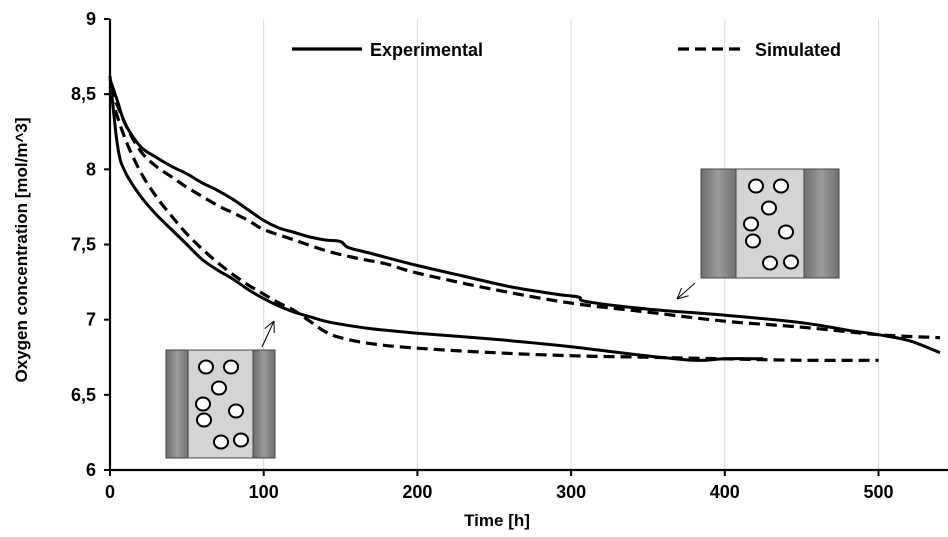 This screenshot has height=537, width=948. What do you see at coordinates (83, 245) in the screenshot?
I see `y-tick-label: 7,5` at bounding box center [83, 245].